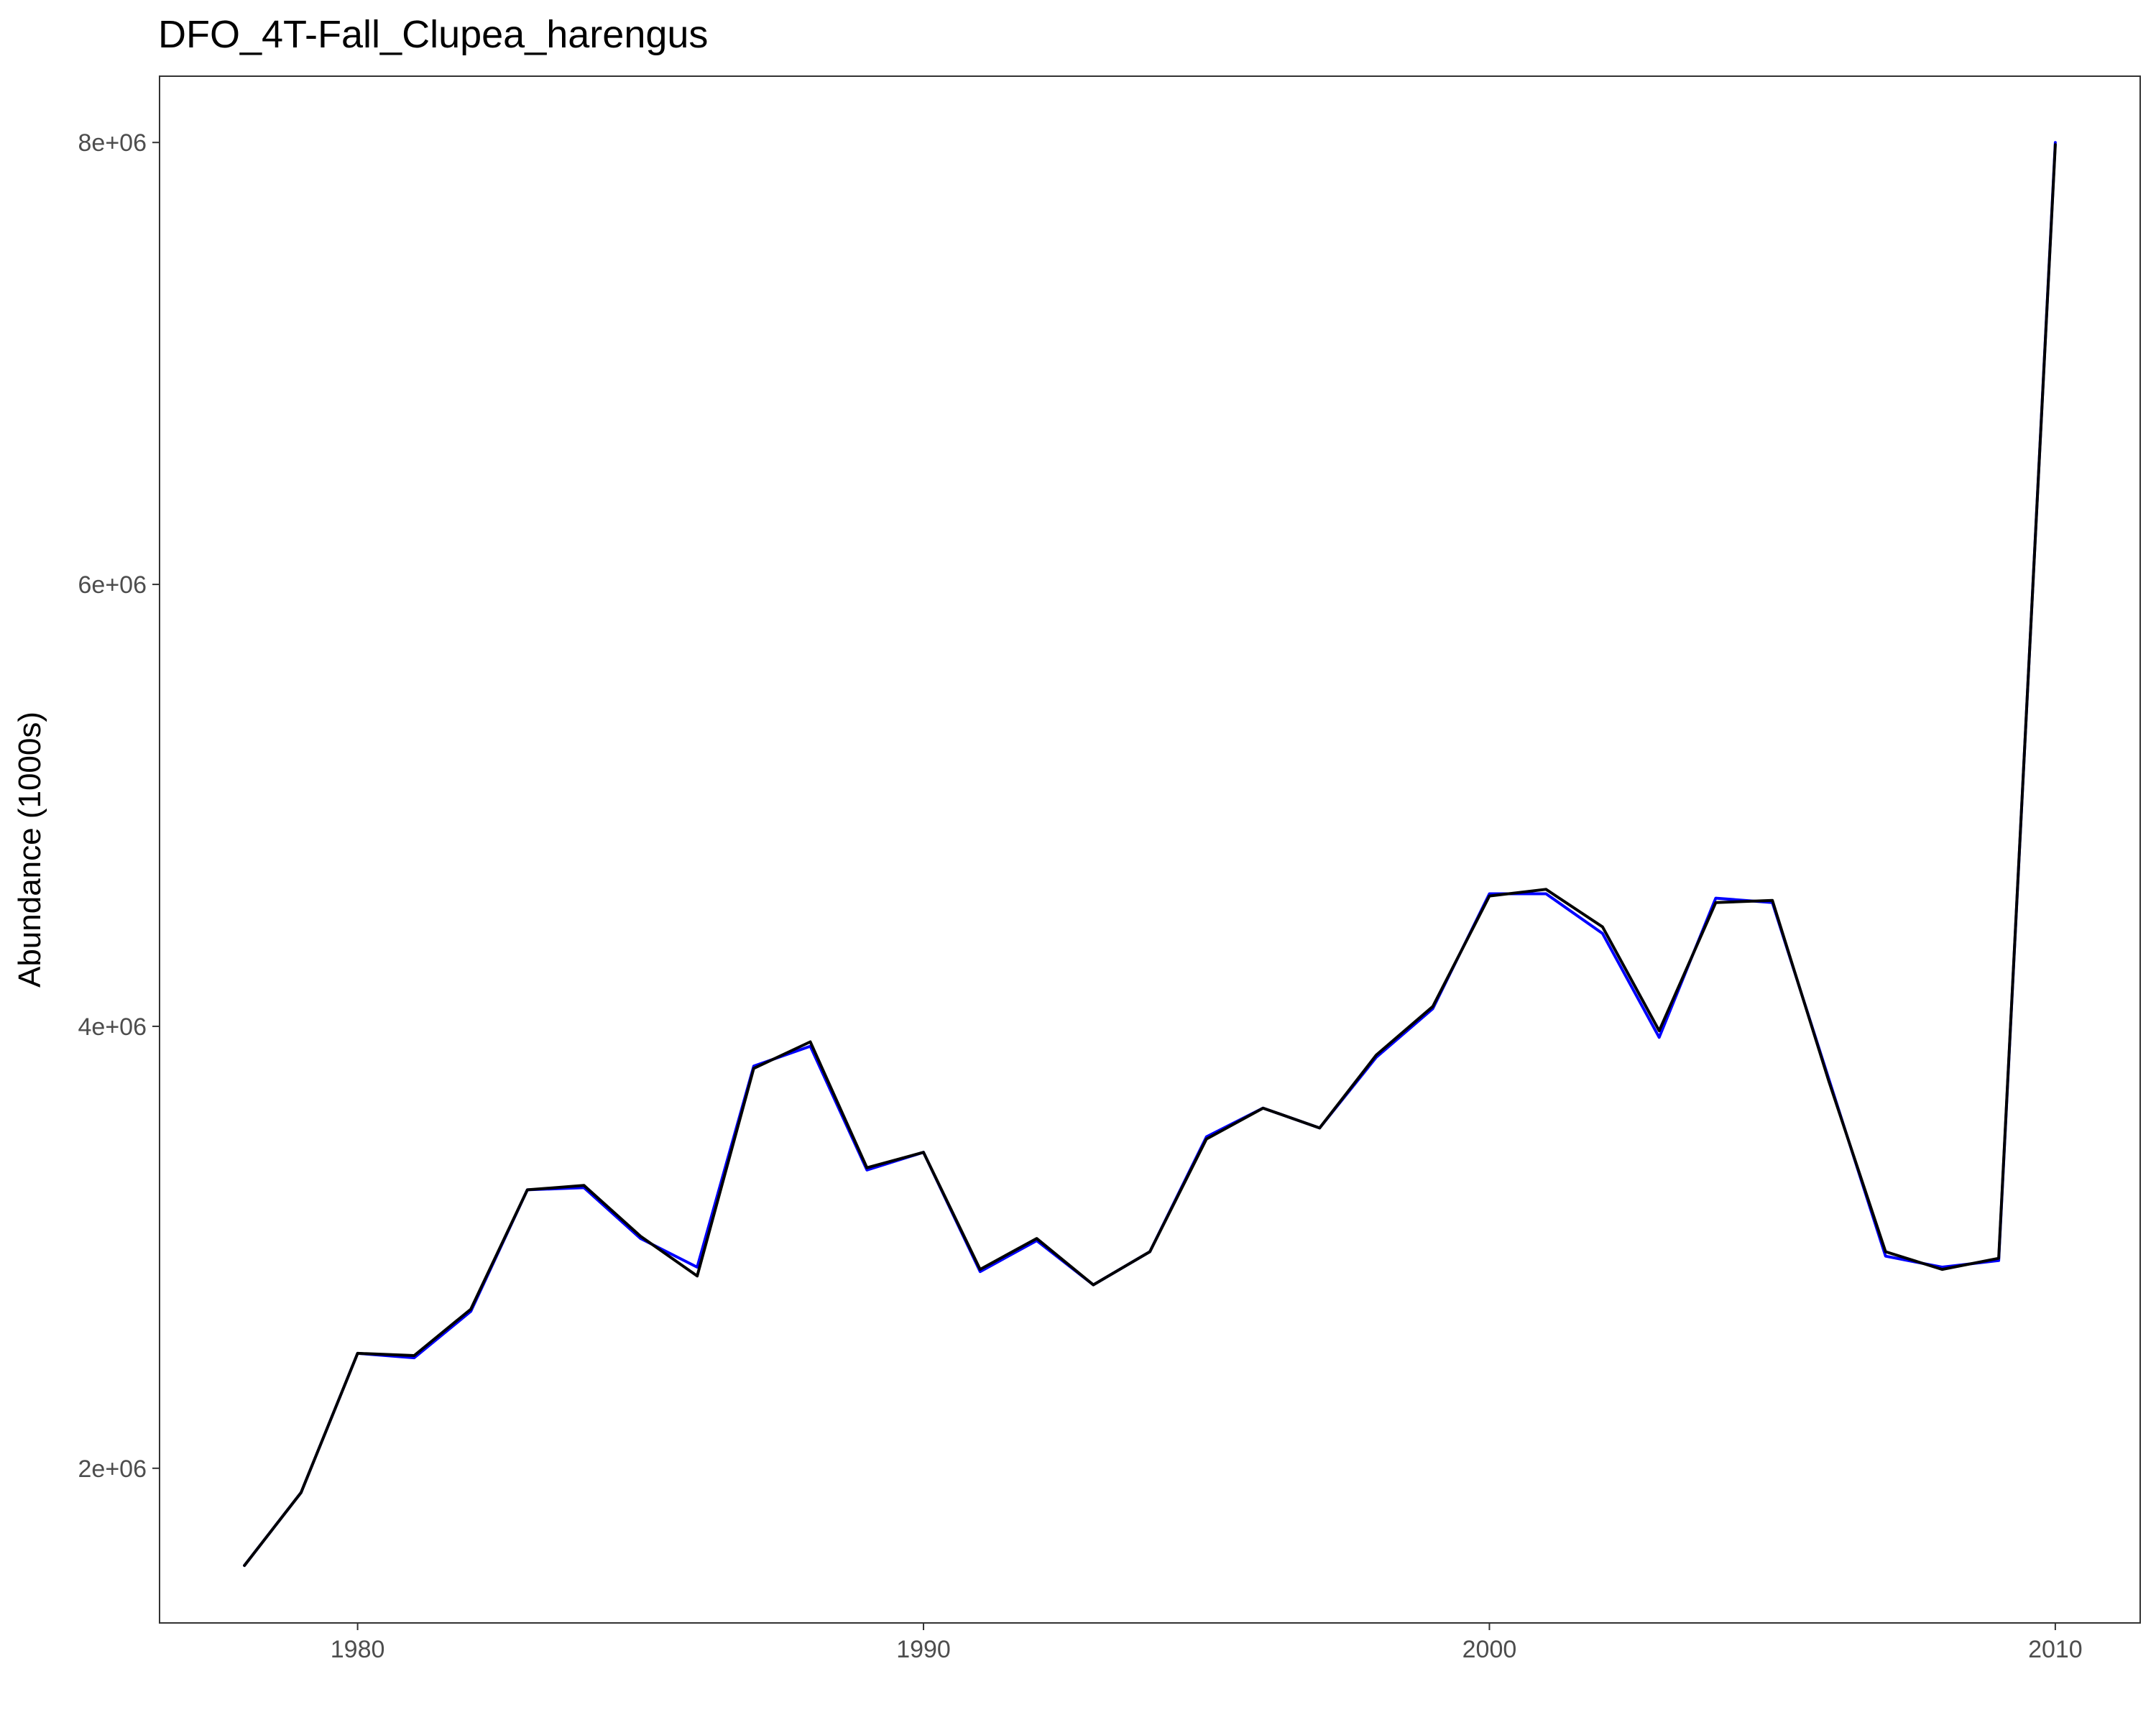 The image size is (2156, 1725). Describe the element at coordinates (924, 1649) in the screenshot. I see `x-tick-label: 1990` at that location.